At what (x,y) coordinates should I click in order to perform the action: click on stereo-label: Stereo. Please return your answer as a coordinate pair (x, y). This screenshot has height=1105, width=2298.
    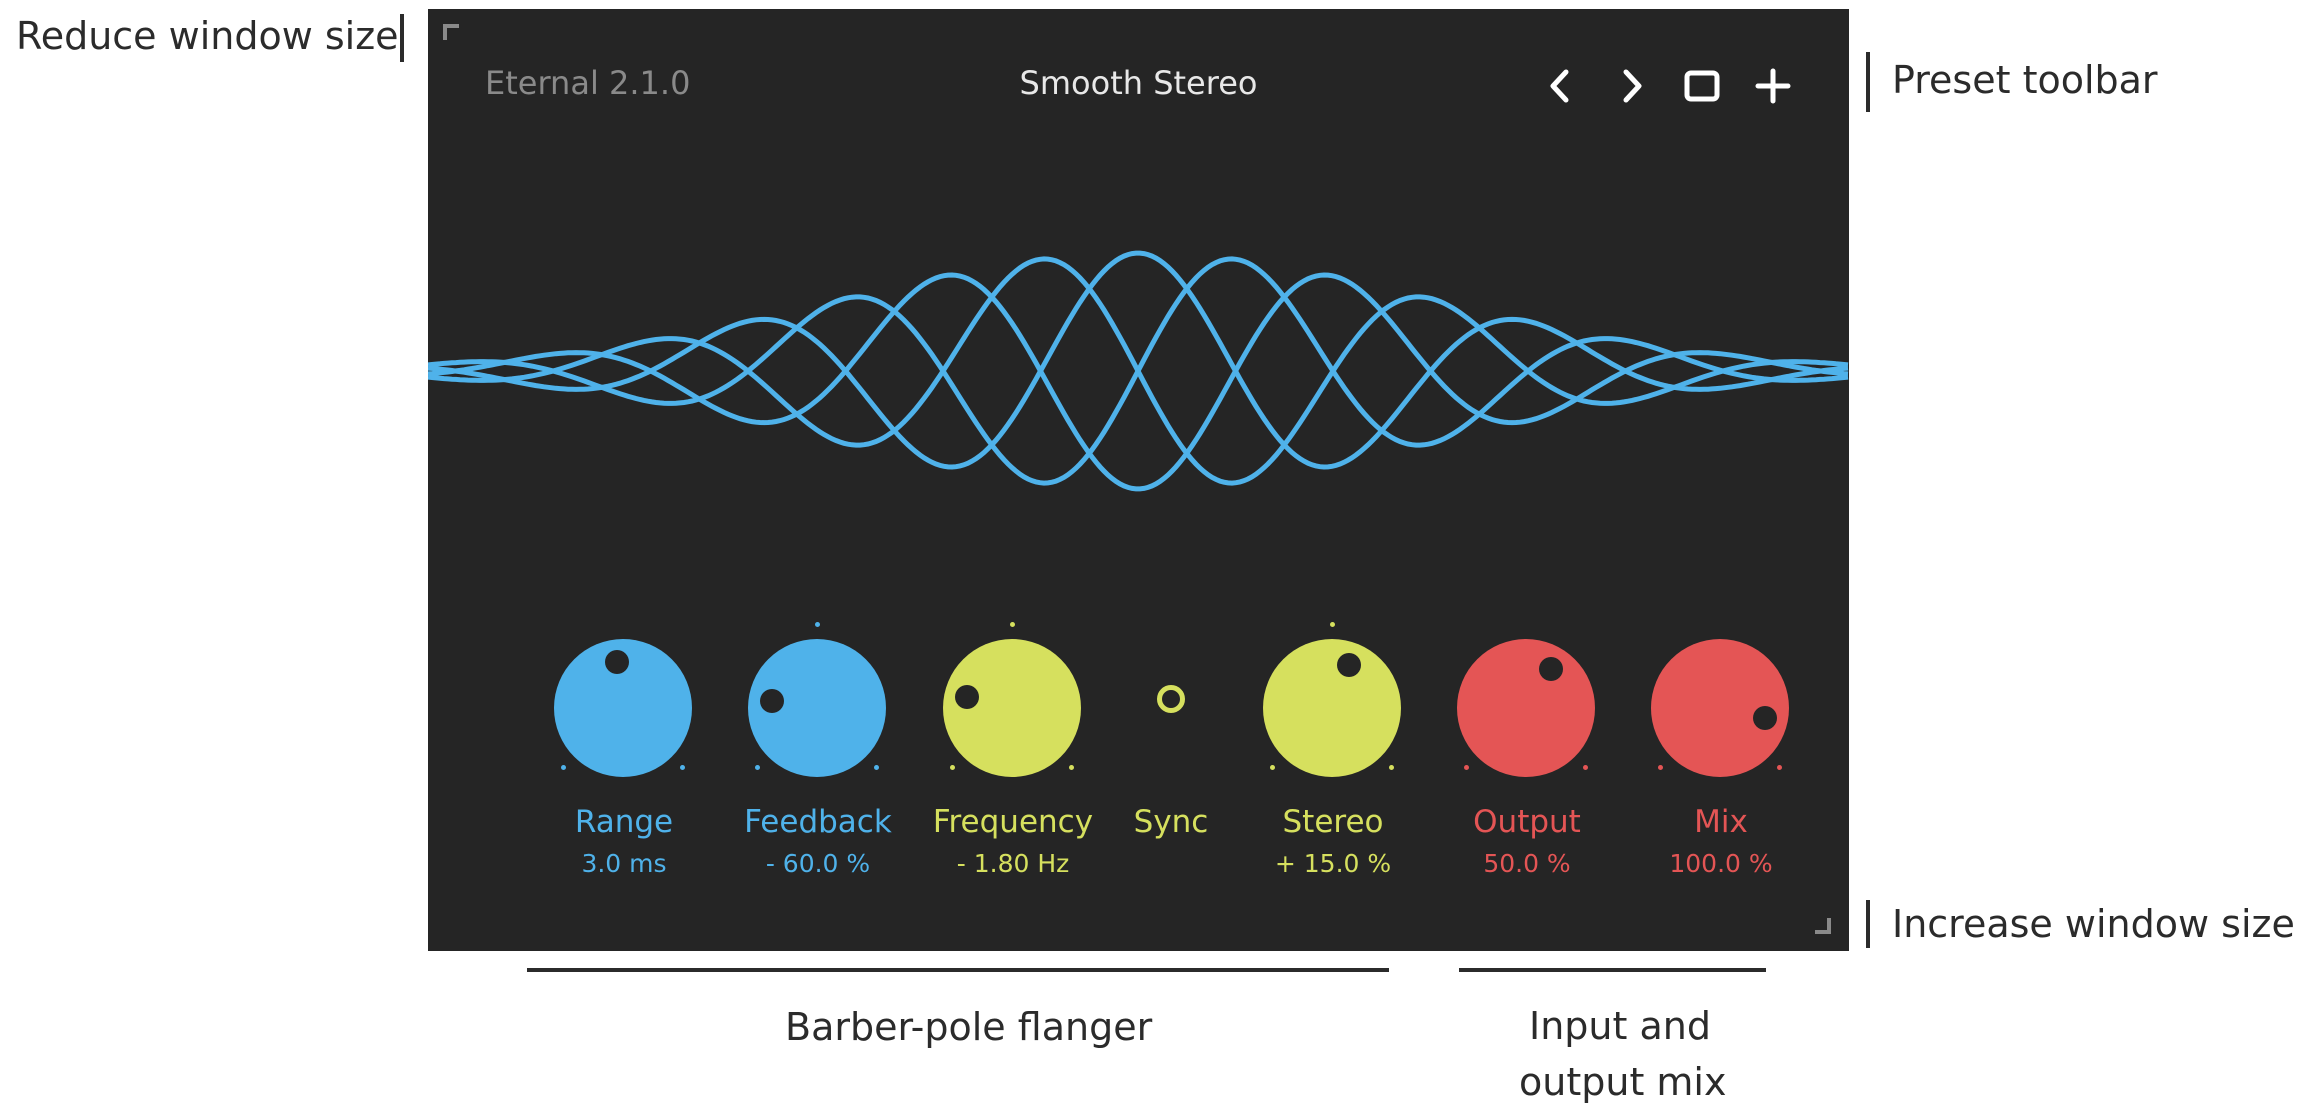
    Looking at the image, I should click on (1333, 822).